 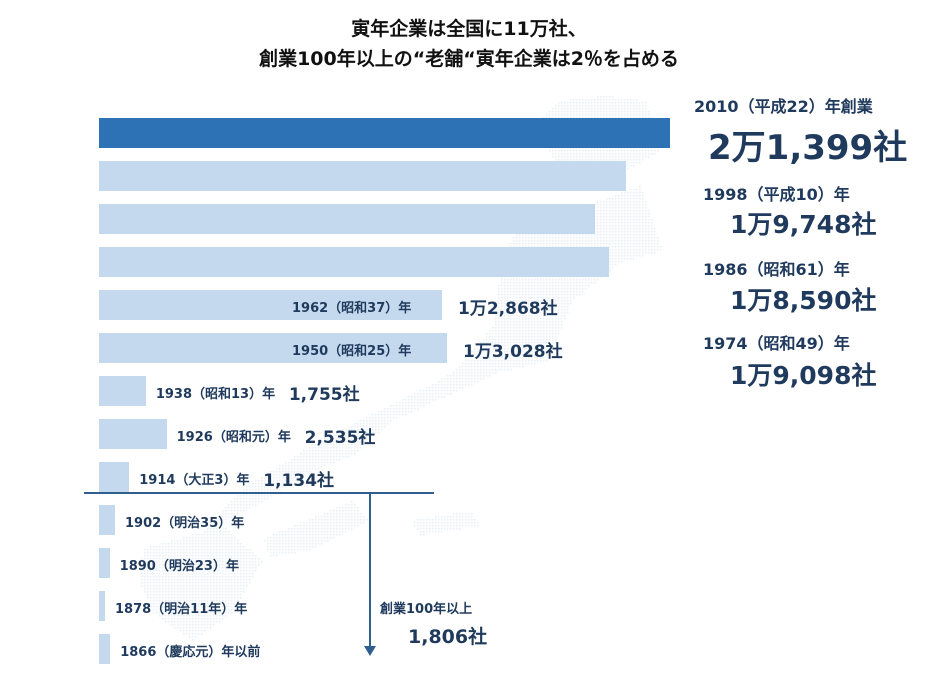 What do you see at coordinates (179, 566) in the screenshot?
I see `category-label-10: 1890（明治23）年` at bounding box center [179, 566].